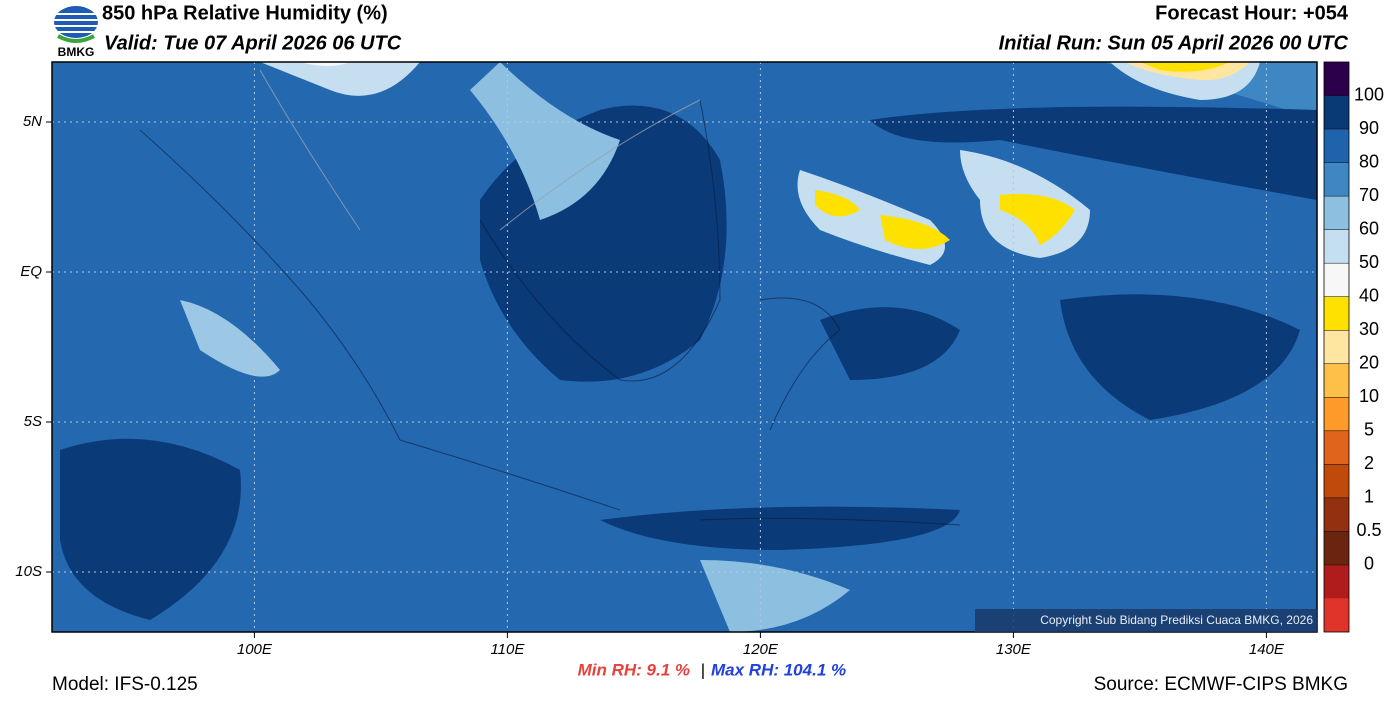 This screenshot has height=709, width=1400. What do you see at coordinates (245, 13) in the screenshot?
I see `title: 850 hPa Relative Humidity (%)` at bounding box center [245, 13].